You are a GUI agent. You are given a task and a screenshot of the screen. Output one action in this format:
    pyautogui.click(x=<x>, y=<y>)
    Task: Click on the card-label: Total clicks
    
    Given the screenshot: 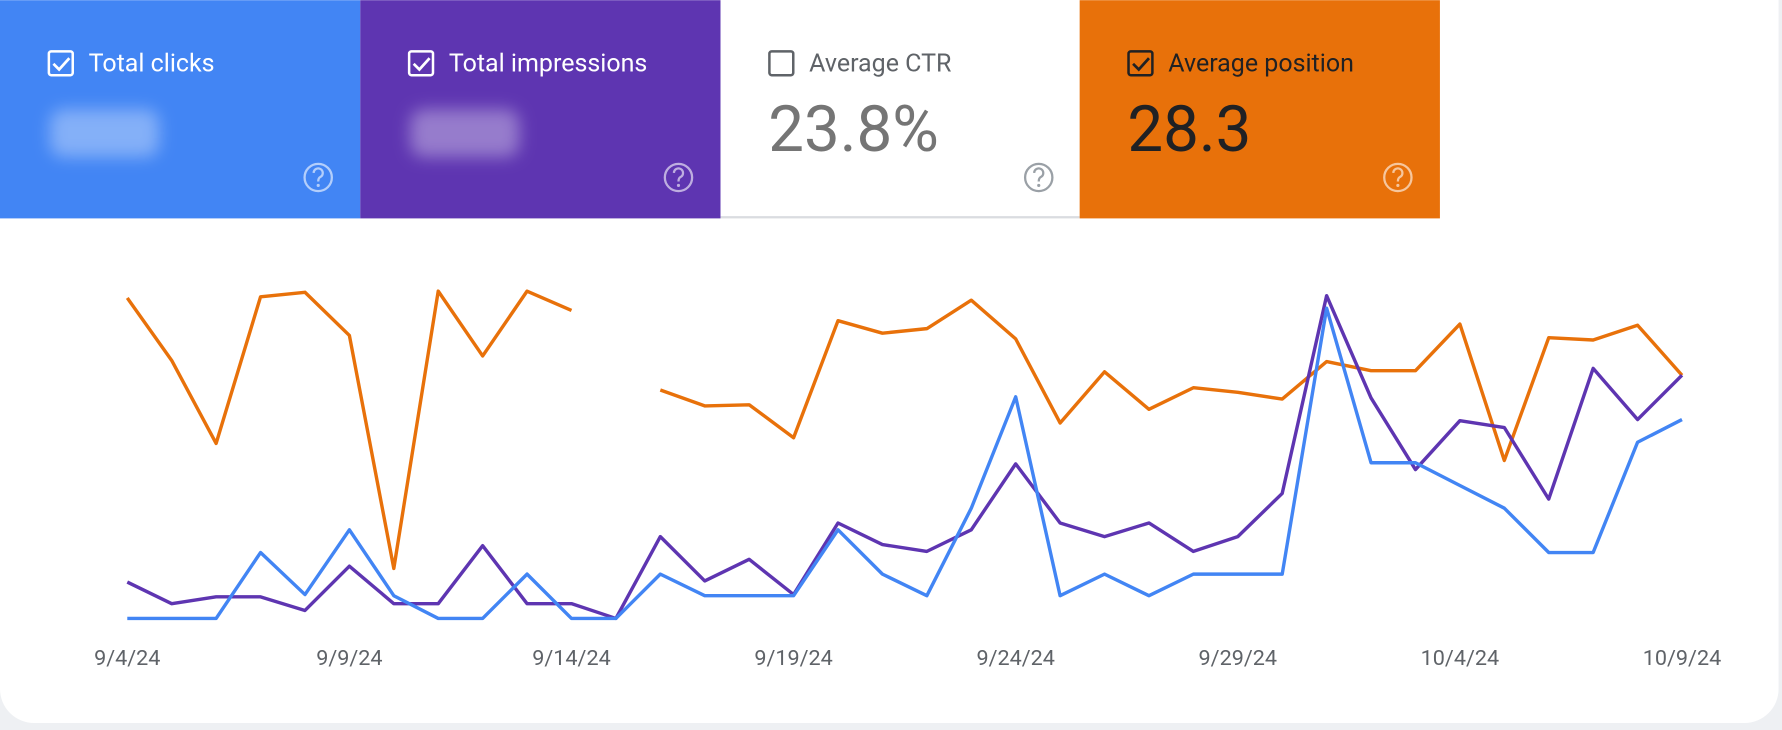 What is the action you would take?
    pyautogui.click(x=152, y=64)
    